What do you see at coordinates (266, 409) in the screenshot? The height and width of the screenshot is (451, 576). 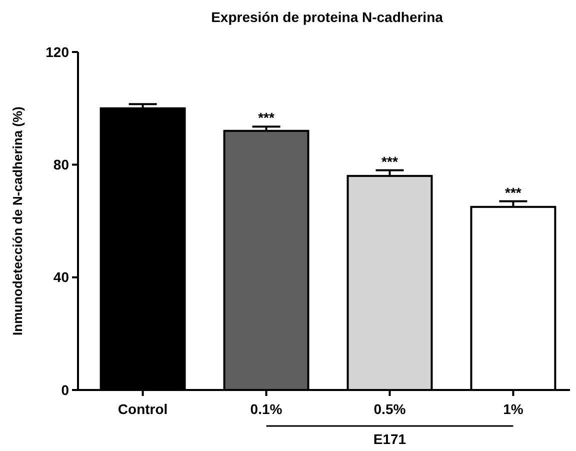 I see `x-tick-label: 0.1%` at bounding box center [266, 409].